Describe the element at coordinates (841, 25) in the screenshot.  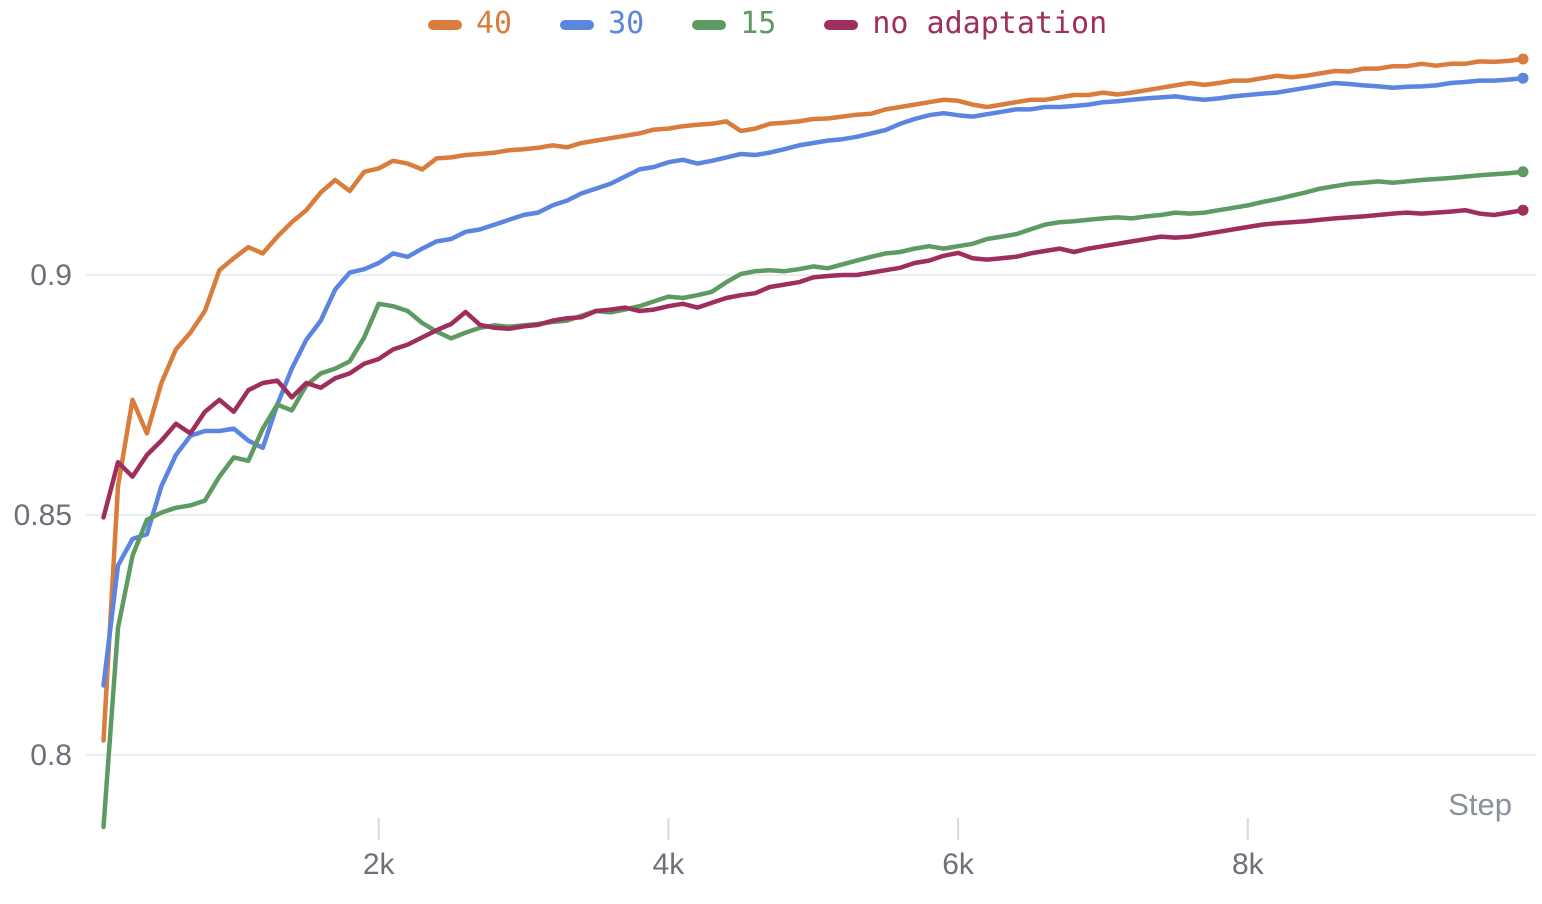
I see `legend-swatch-no-adaptation-icon` at that location.